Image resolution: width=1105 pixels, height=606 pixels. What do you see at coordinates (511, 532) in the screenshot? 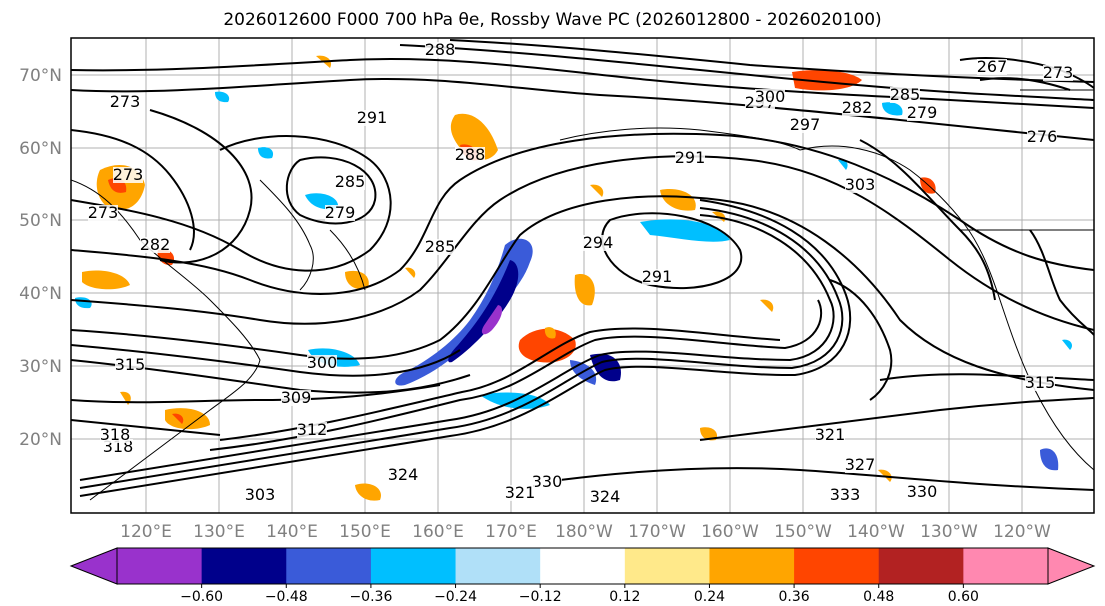
I see `longitude-label: 170°E` at bounding box center [511, 532].